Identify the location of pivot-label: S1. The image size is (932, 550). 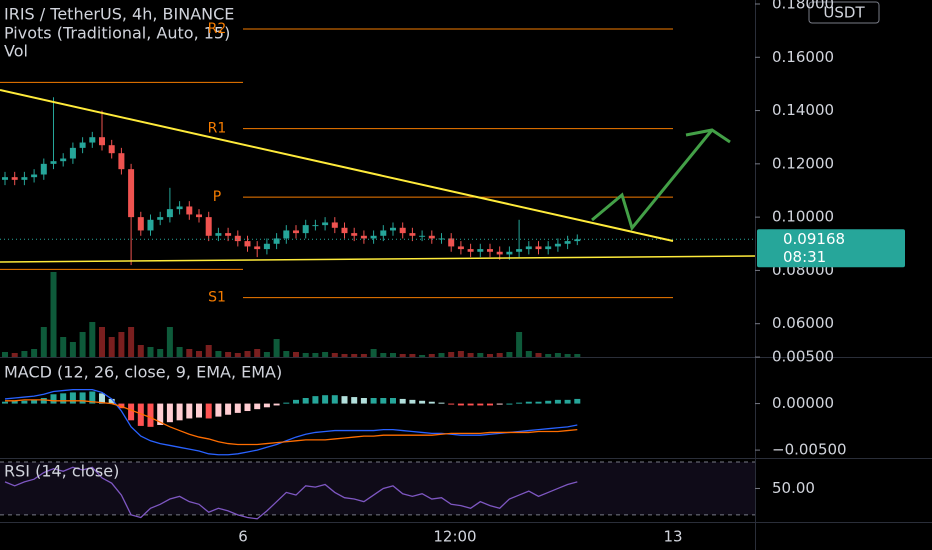
(217, 298).